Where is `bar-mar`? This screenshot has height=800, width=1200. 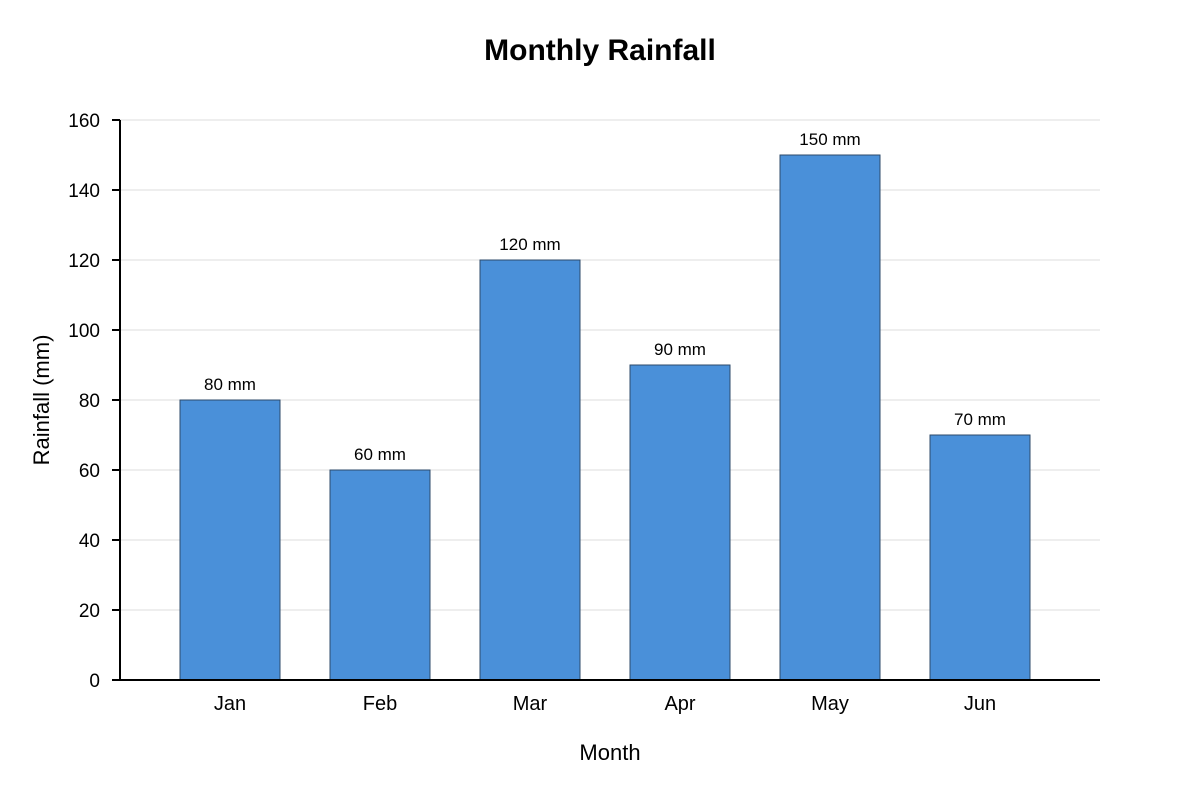
bar-mar is located at coordinates (530, 470).